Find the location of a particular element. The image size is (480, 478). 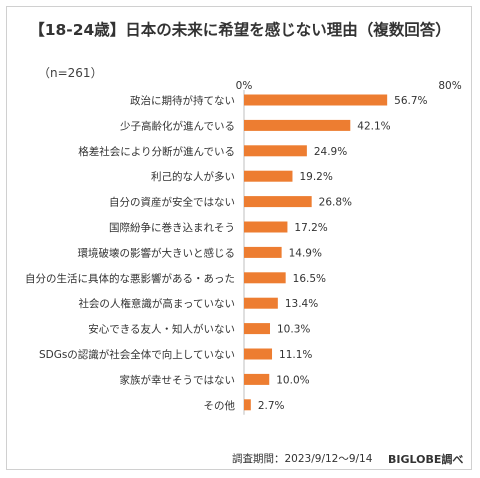

category-label: 社会の人権意識が高まっていない is located at coordinates (156, 303).